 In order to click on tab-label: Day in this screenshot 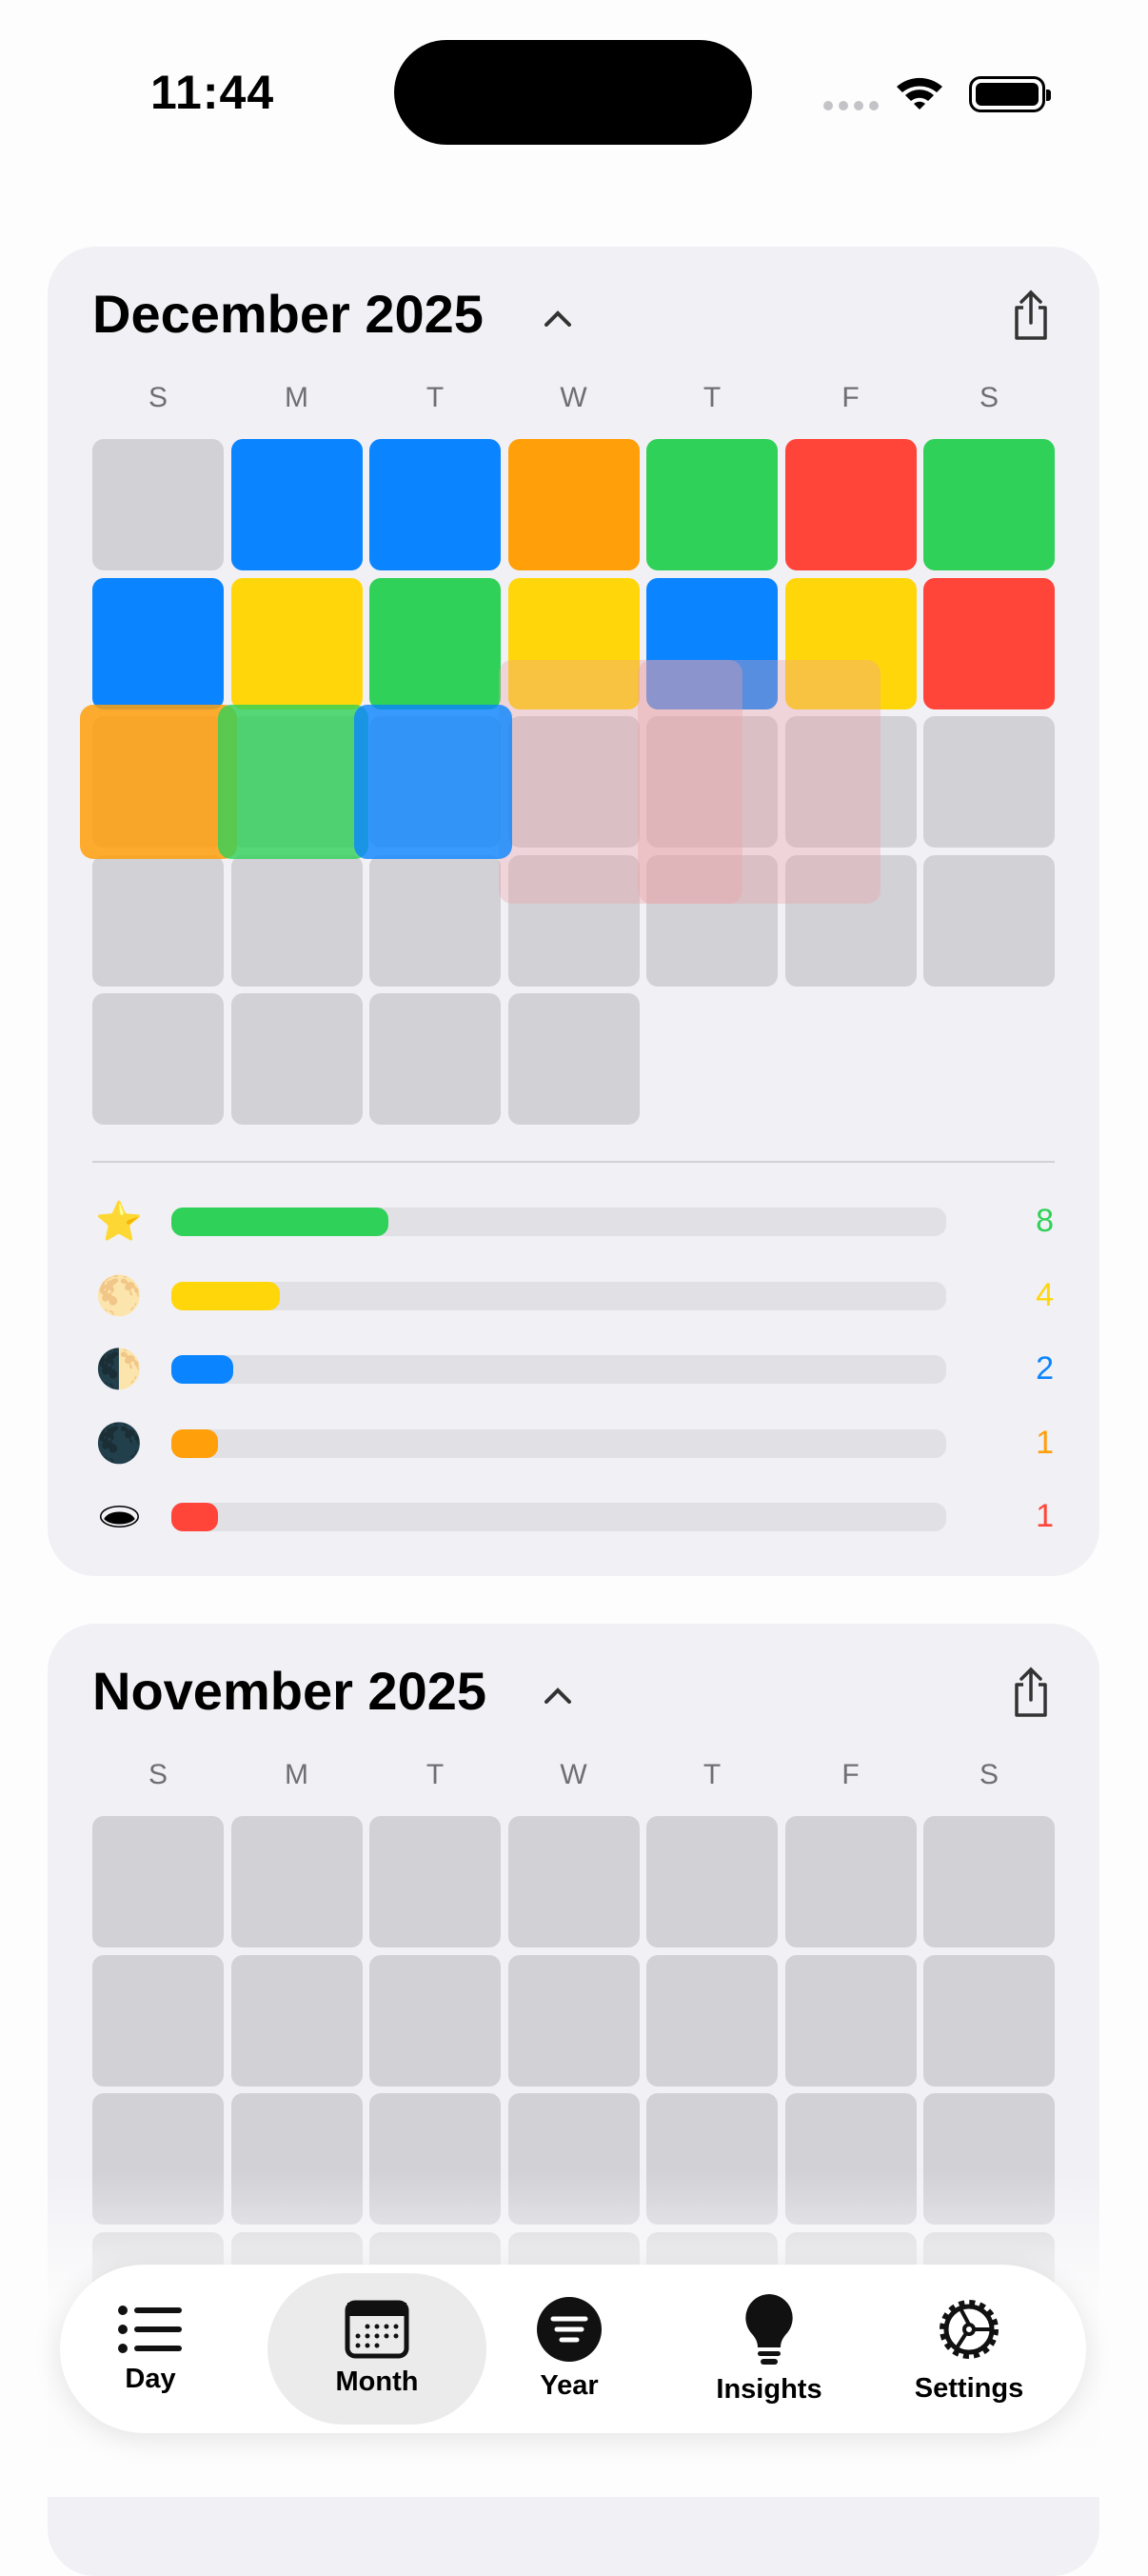, I will do `click(150, 2379)`.